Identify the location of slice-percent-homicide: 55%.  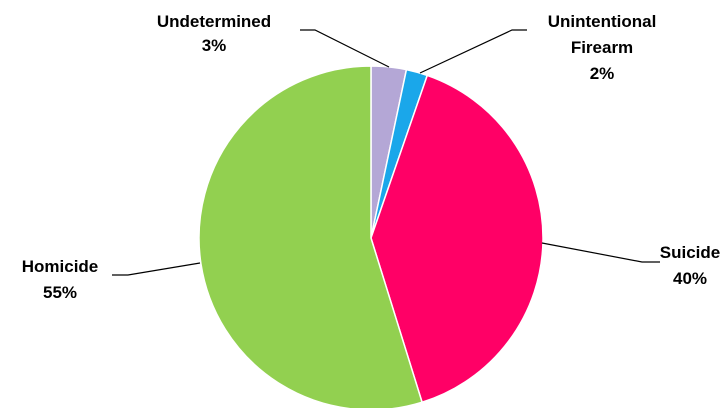
(60, 292).